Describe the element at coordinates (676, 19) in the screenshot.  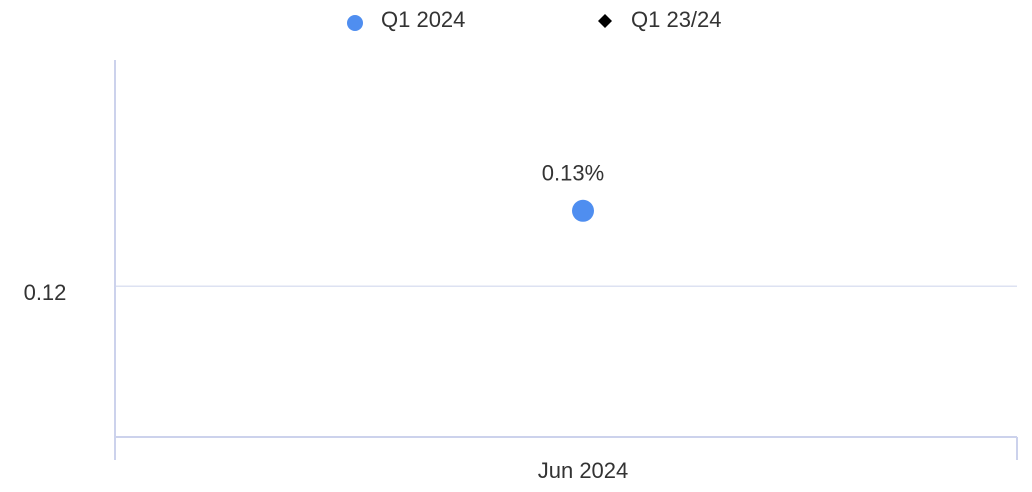
I see `legend-label: Q1 23/24` at that location.